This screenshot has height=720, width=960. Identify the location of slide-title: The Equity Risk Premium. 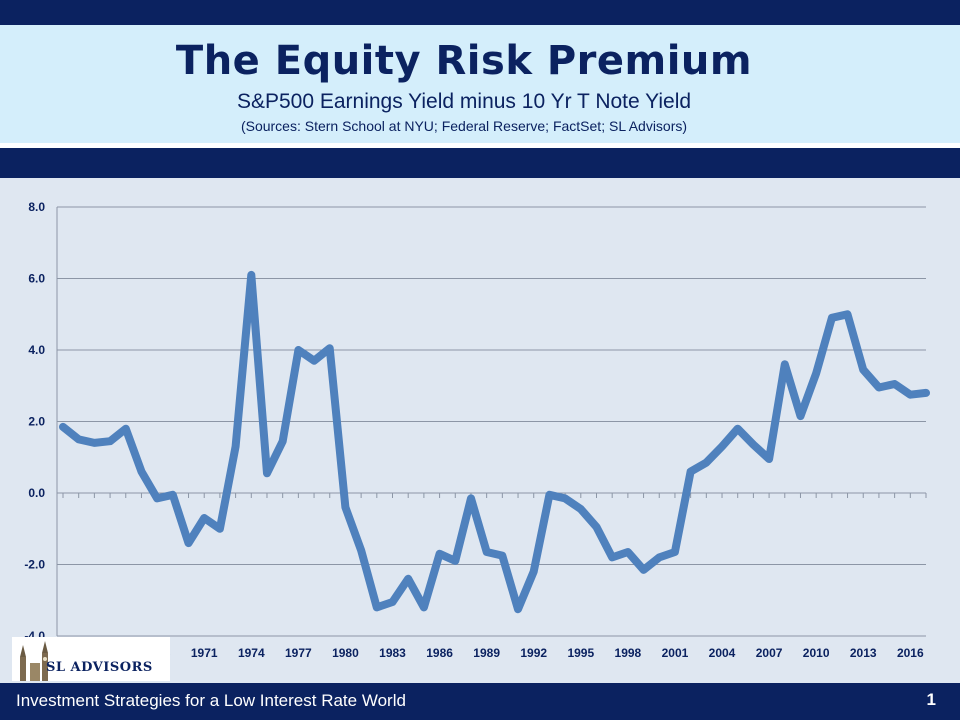
(464, 61).